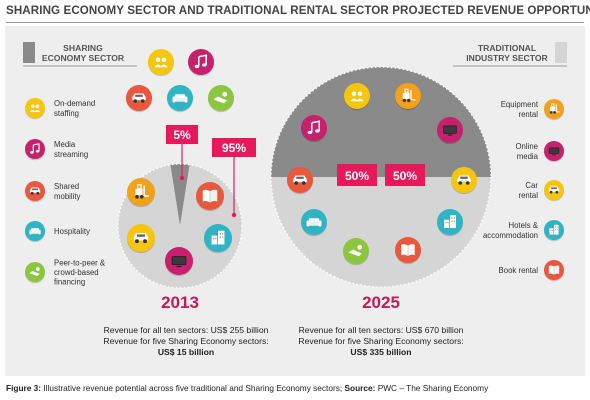  I want to click on traditional-legend-label-line-1: Book rental, so click(519, 270).